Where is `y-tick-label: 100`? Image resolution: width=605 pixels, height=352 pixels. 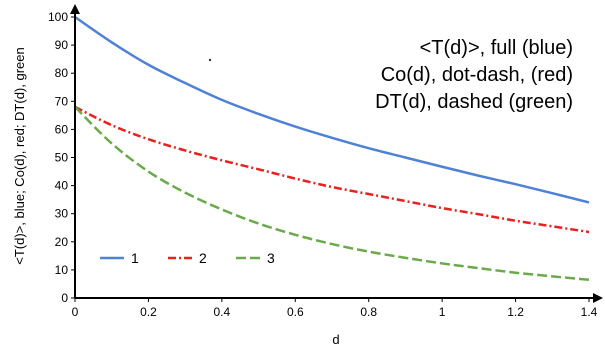
y-tick-label: 100 is located at coordinates (58, 17).